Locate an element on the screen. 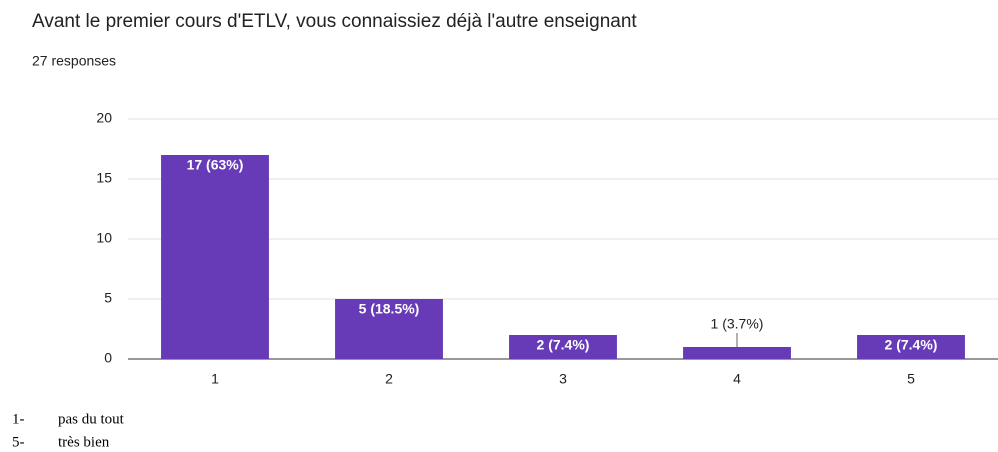 This screenshot has height=452, width=998. x-tick-label: 3 is located at coordinates (563, 379).